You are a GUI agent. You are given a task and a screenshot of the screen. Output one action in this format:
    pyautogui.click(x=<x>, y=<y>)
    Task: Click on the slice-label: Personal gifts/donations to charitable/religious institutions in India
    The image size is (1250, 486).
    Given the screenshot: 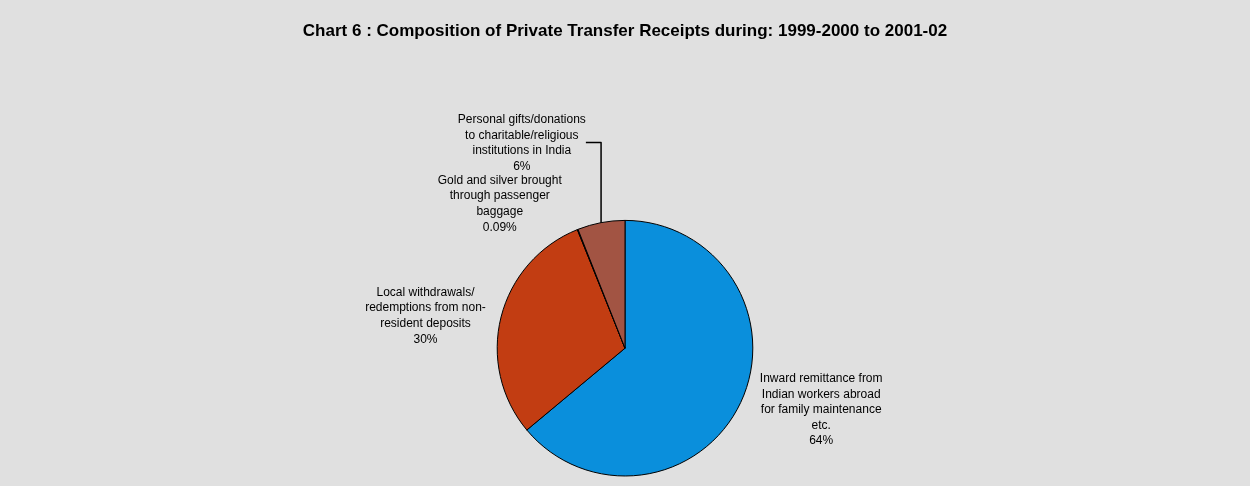 What is the action you would take?
    pyautogui.click(x=521, y=135)
    